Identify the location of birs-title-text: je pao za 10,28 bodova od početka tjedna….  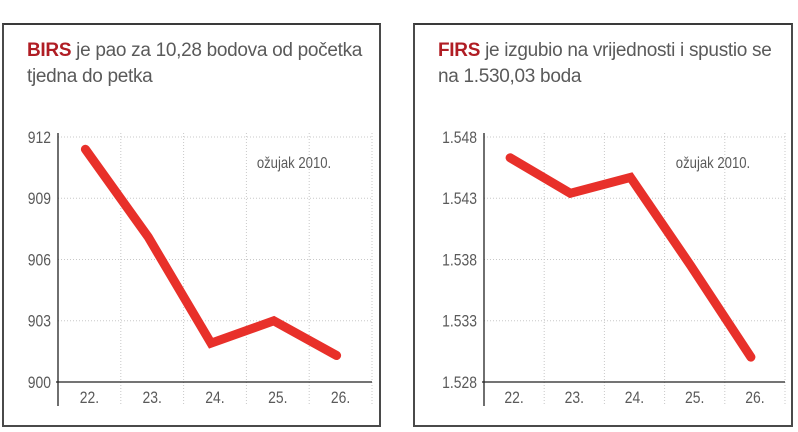
(195, 63).